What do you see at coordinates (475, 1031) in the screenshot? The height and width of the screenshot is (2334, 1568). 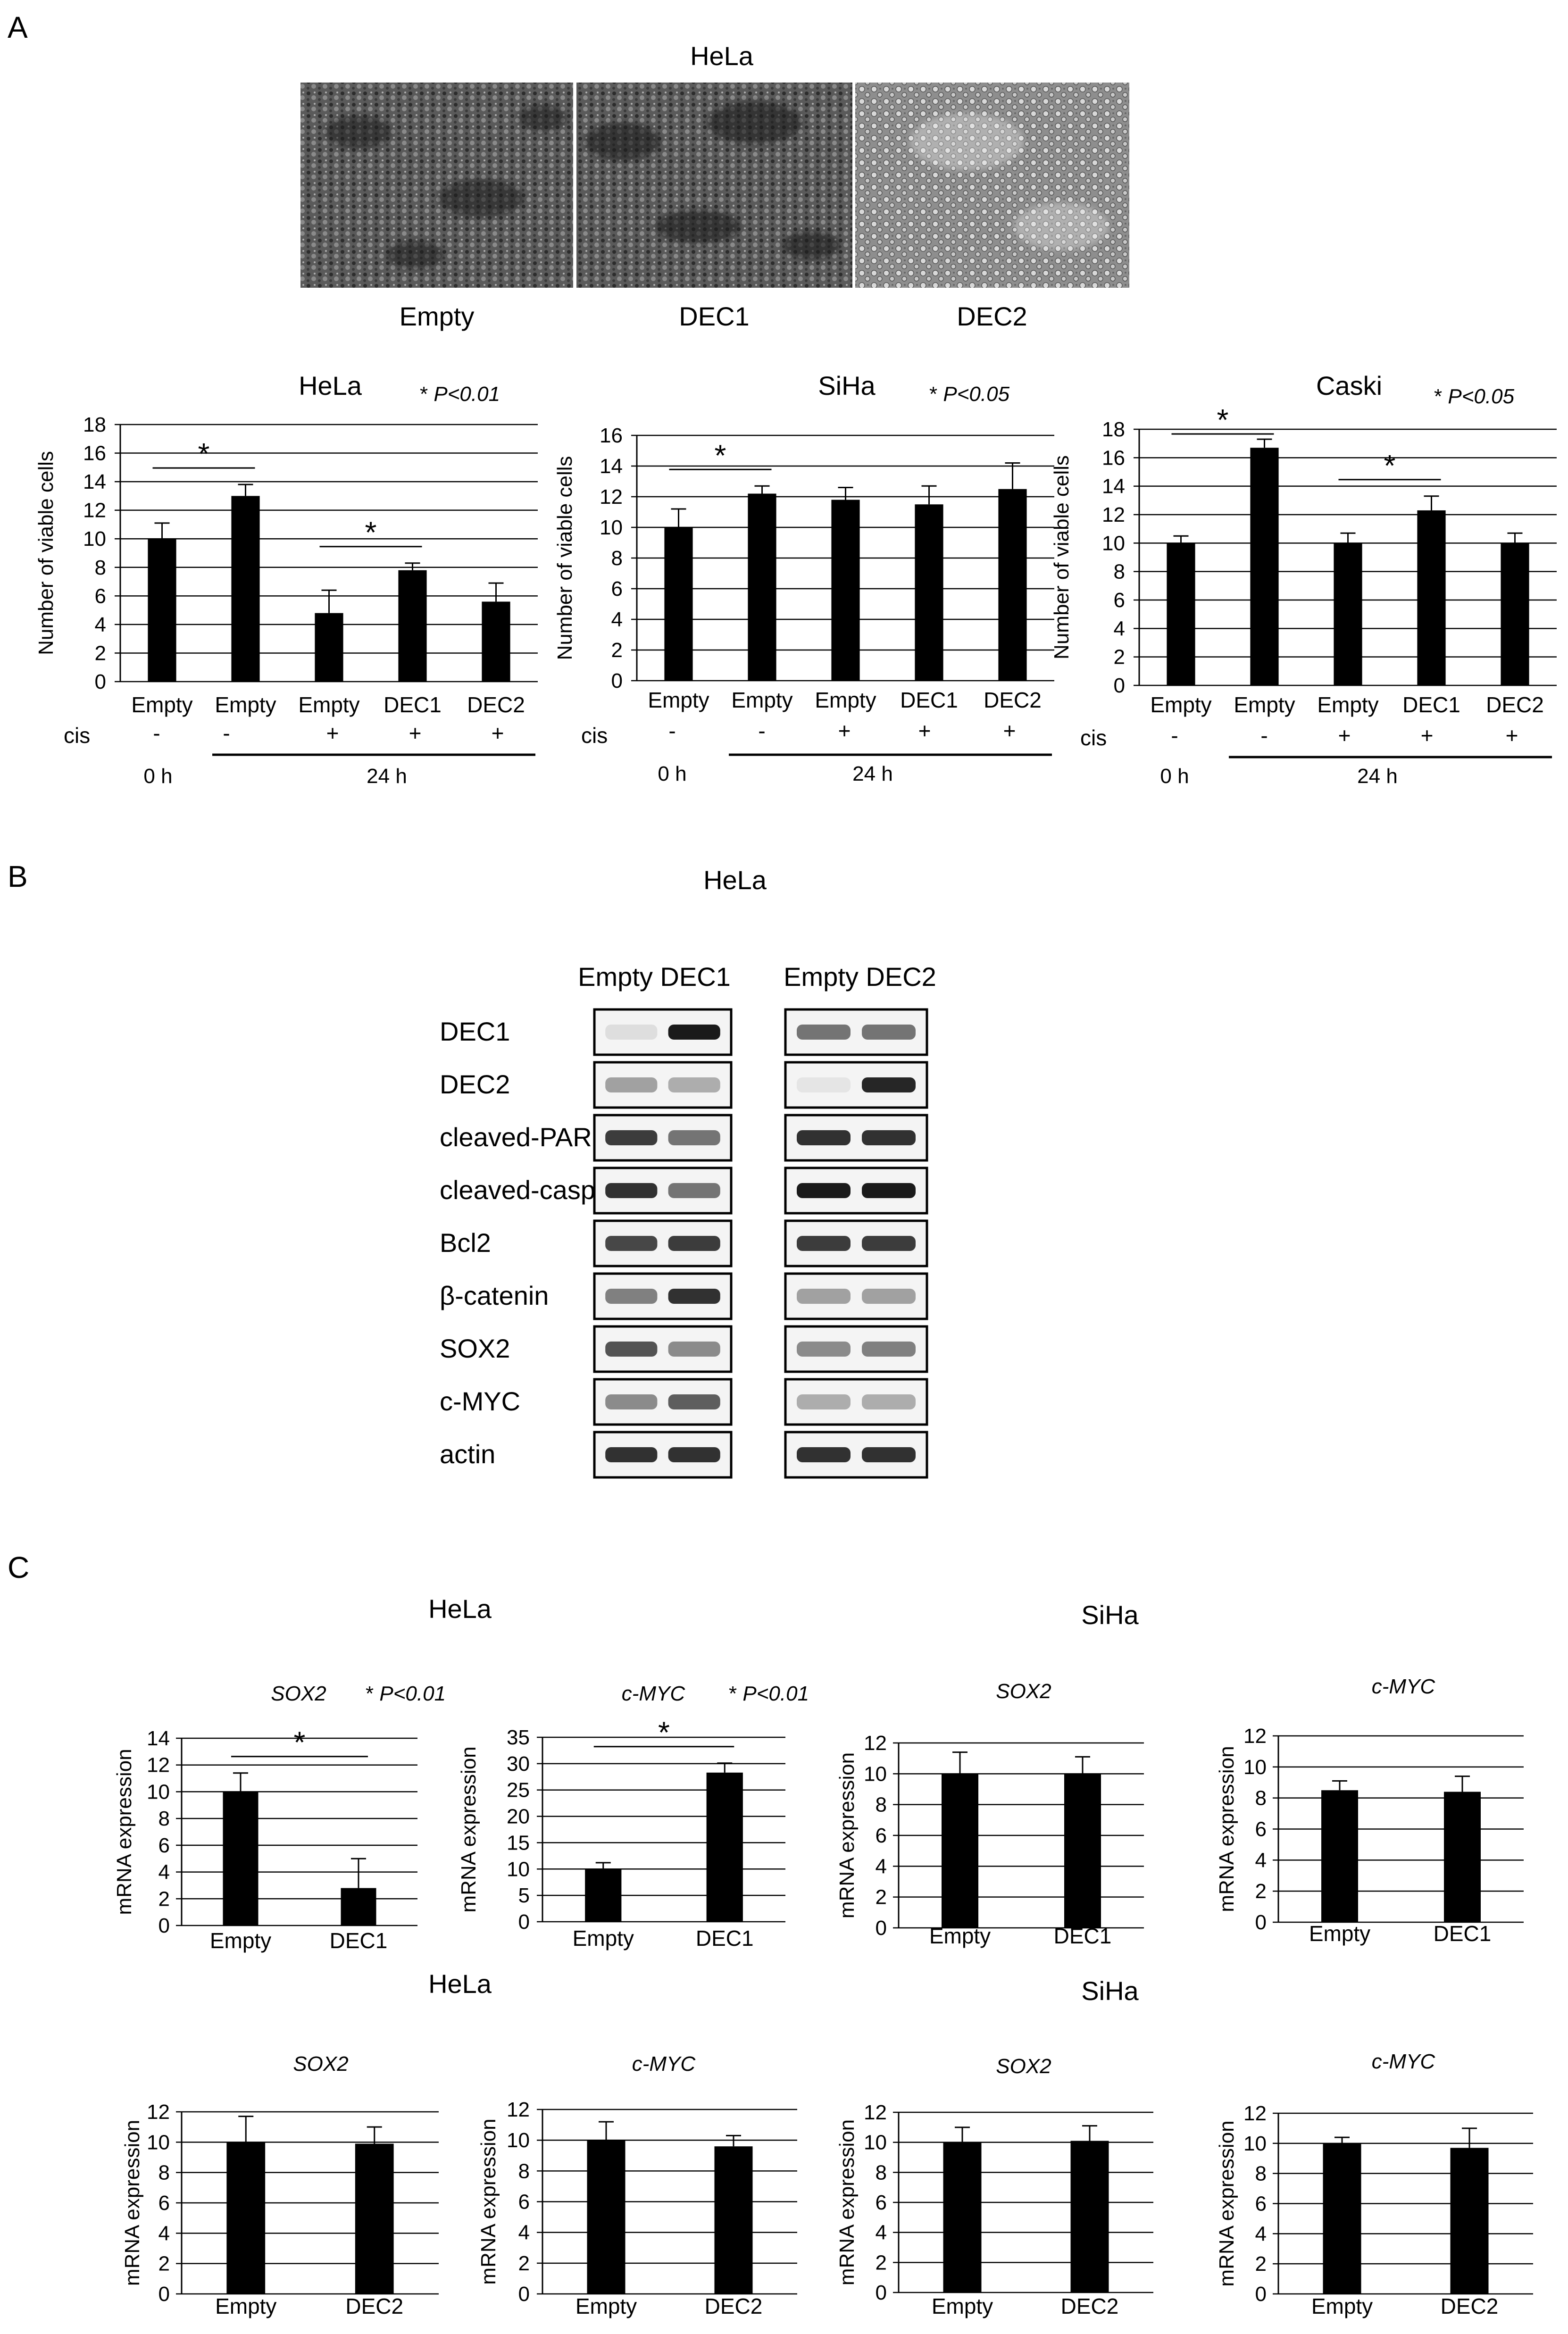 I see `blot-row-label: DEC1` at bounding box center [475, 1031].